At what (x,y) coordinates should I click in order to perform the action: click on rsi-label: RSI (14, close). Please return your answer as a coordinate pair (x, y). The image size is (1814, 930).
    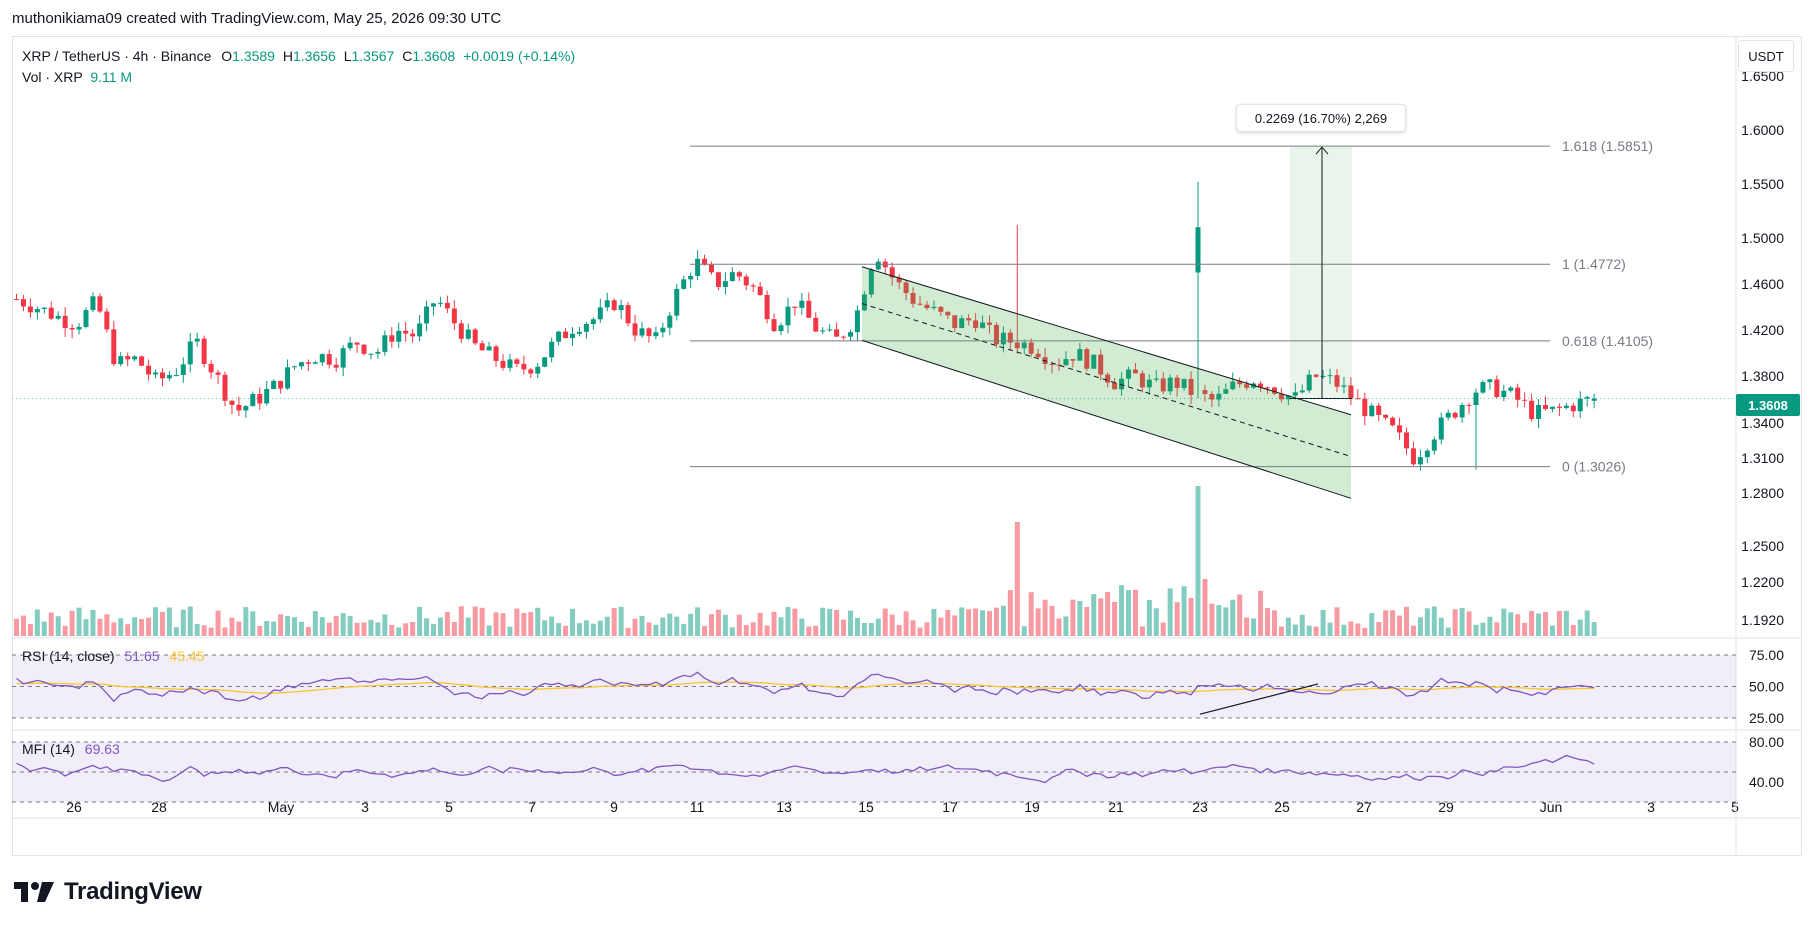
    Looking at the image, I should click on (68, 656).